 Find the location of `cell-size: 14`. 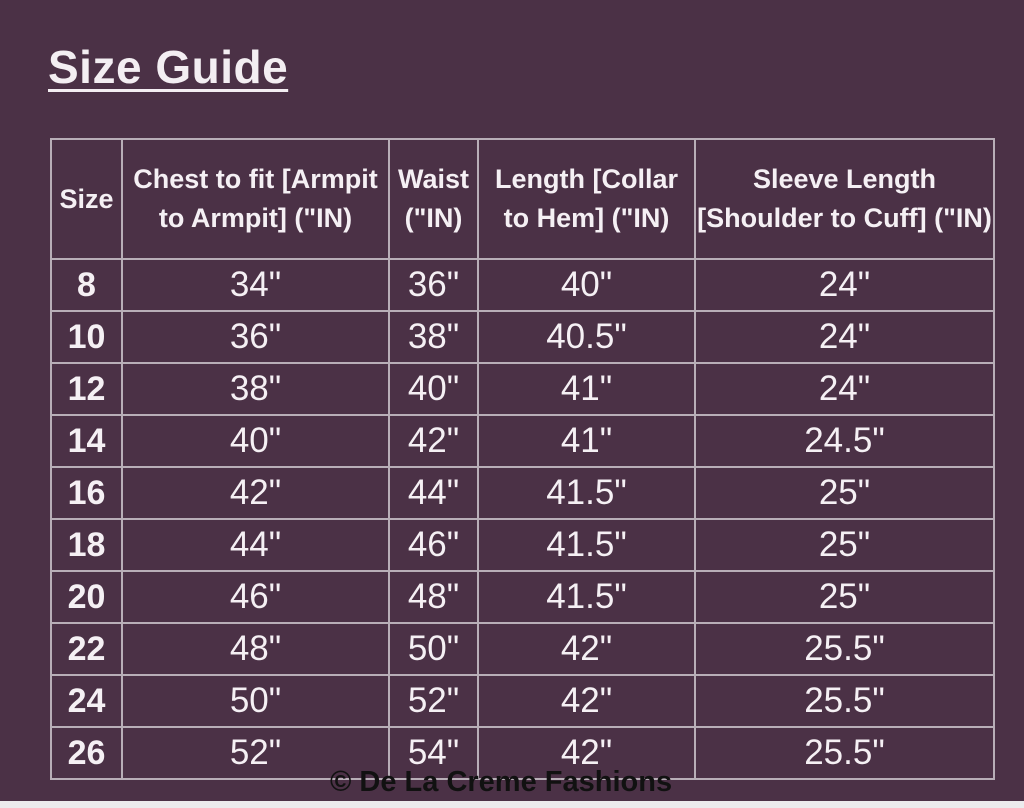

cell-size: 14 is located at coordinates (86, 441).